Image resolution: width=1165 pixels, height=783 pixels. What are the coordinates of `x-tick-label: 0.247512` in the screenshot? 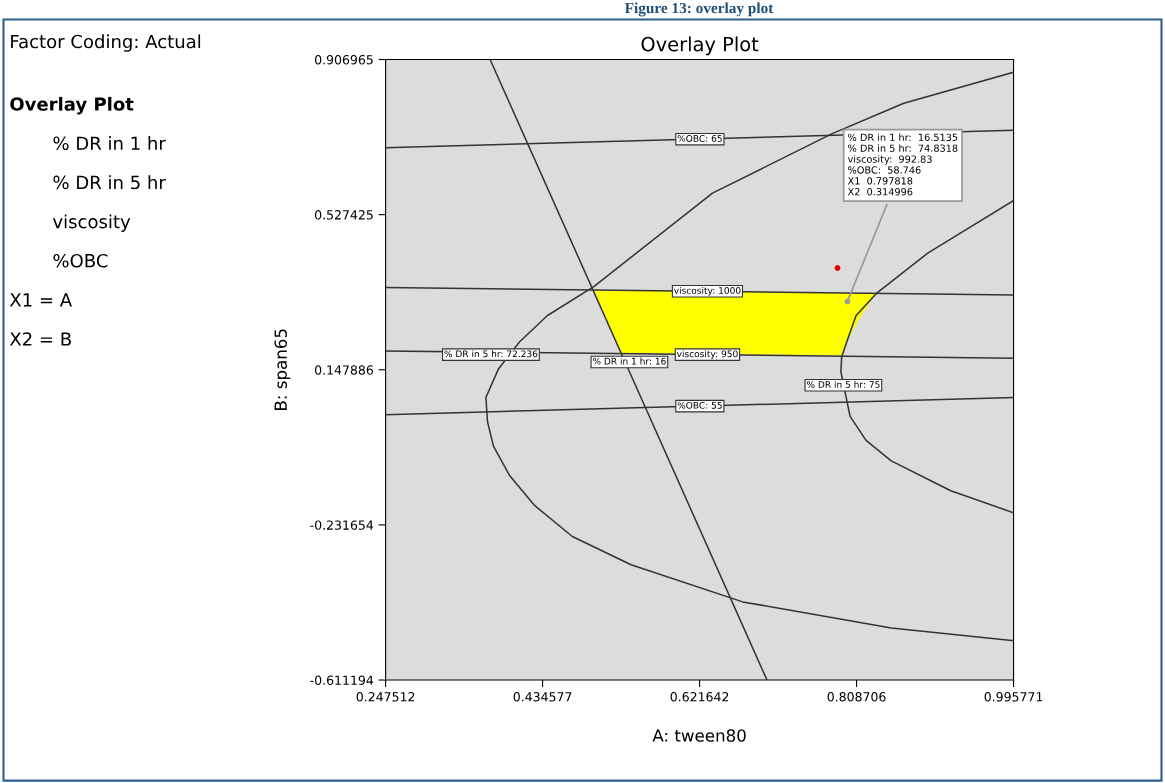 It's located at (385, 697).